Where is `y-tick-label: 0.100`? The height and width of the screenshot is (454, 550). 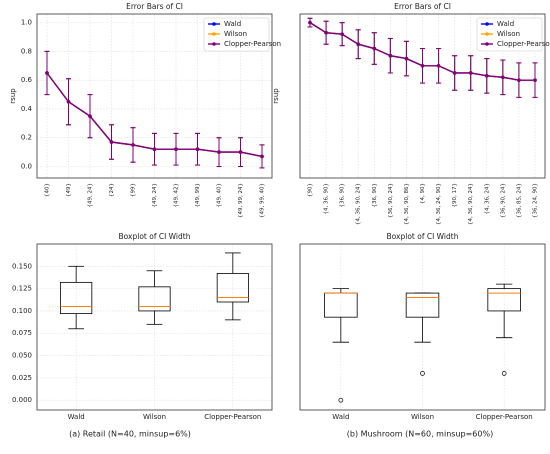 y-tick-label: 0.100 is located at coordinates (22, 311).